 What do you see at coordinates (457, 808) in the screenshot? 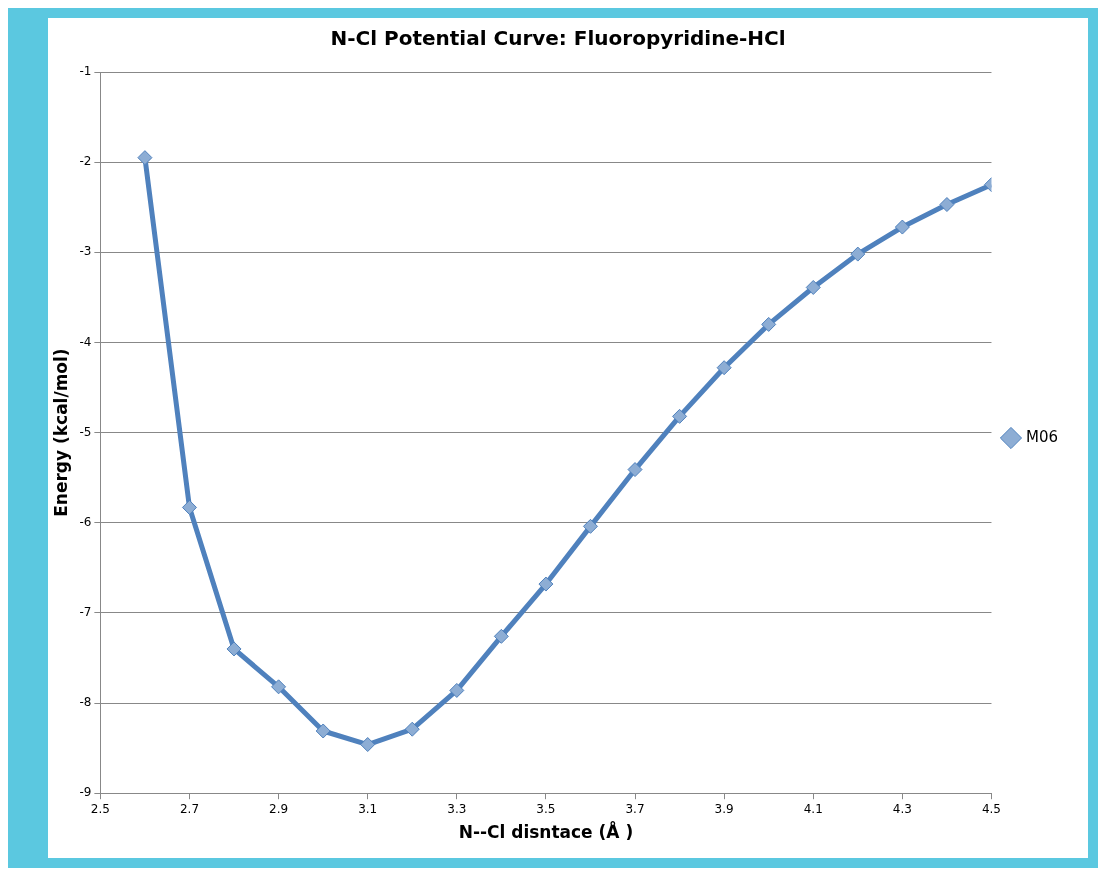
I see `x-tick-label: 3.3` at bounding box center [457, 808].